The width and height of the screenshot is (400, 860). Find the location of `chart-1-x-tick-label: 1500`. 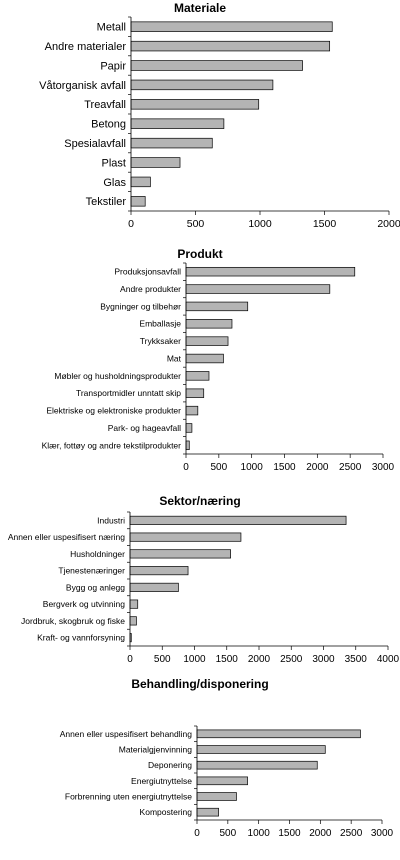

chart-1-x-tick-label: 1500 is located at coordinates (325, 224).